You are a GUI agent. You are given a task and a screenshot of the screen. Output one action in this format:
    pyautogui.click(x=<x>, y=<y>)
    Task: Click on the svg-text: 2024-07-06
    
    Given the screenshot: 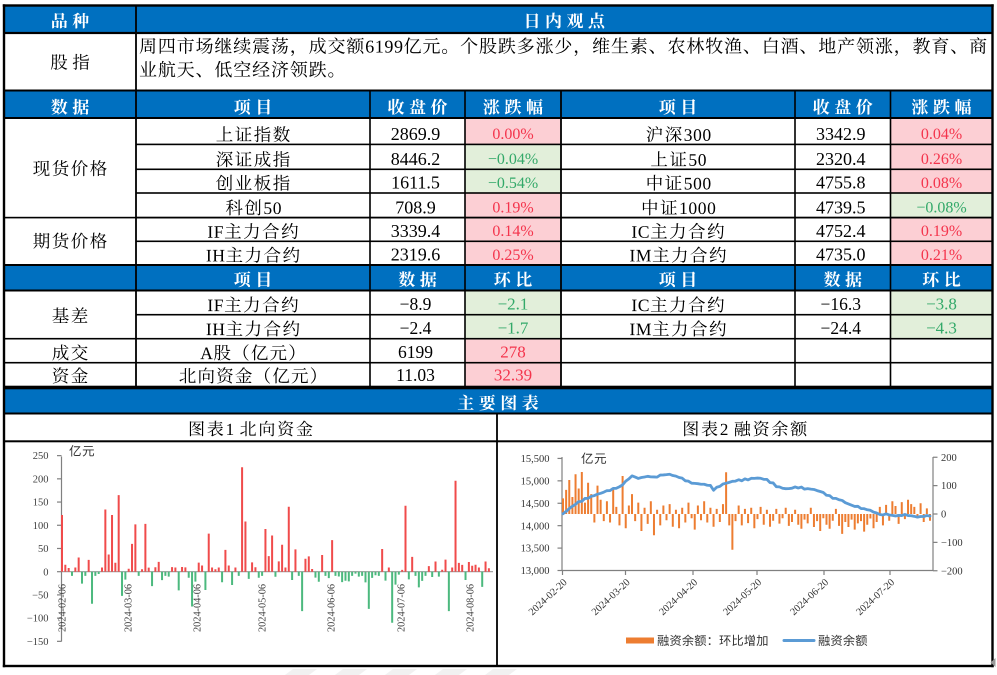 What is the action you would take?
    pyautogui.click(x=402, y=608)
    